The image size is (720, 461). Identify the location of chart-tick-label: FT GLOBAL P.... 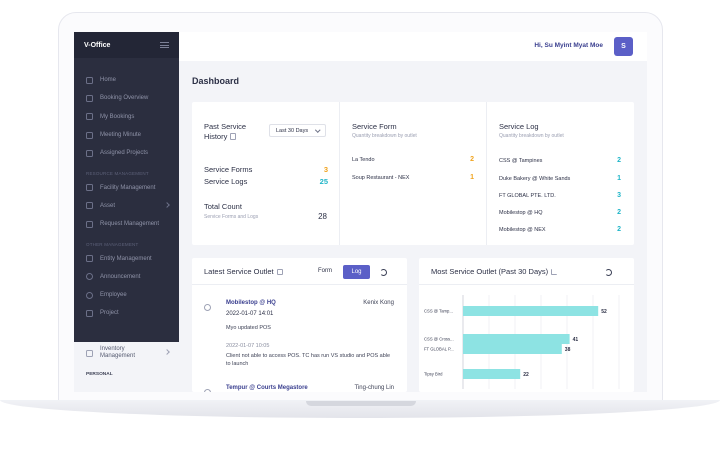
(439, 349).